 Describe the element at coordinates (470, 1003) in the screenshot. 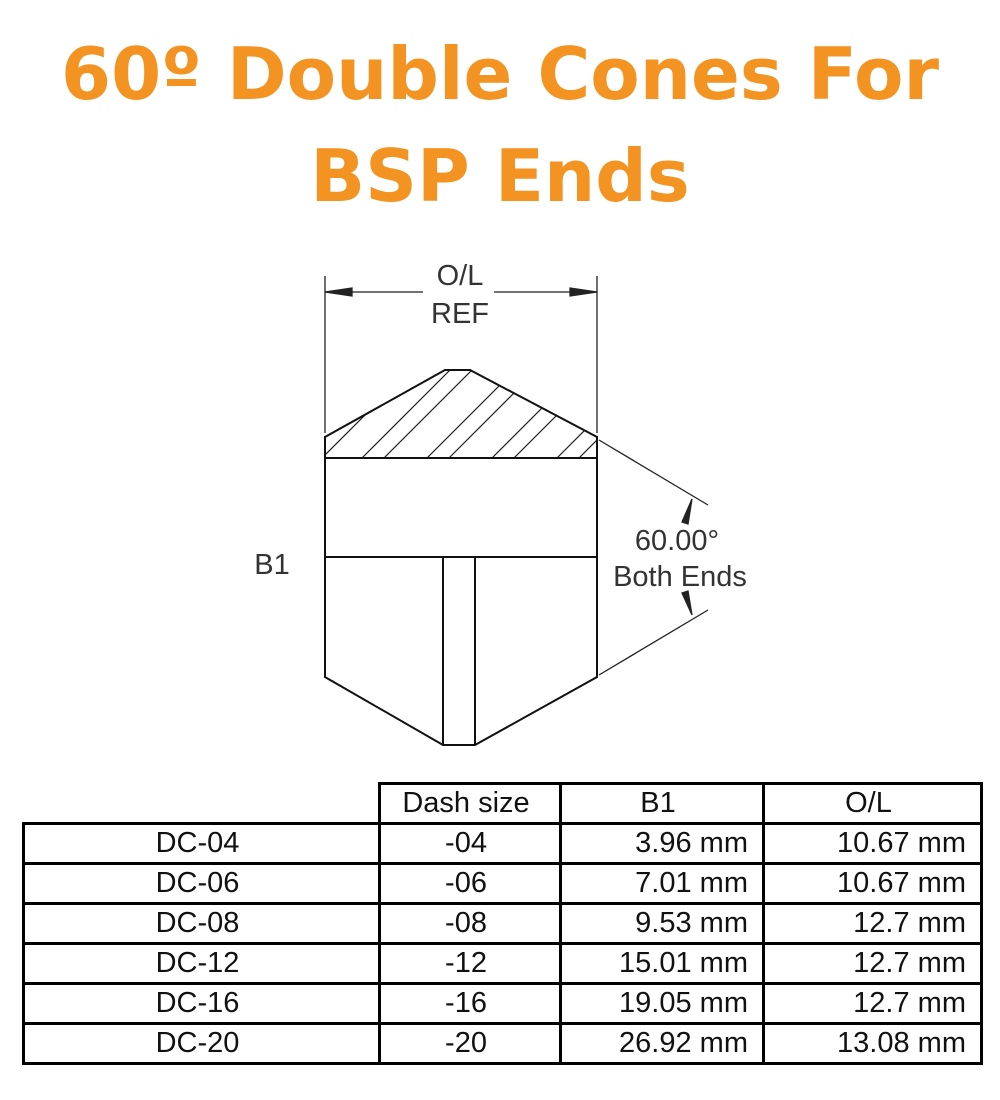

I see `dash-size: -16` at that location.